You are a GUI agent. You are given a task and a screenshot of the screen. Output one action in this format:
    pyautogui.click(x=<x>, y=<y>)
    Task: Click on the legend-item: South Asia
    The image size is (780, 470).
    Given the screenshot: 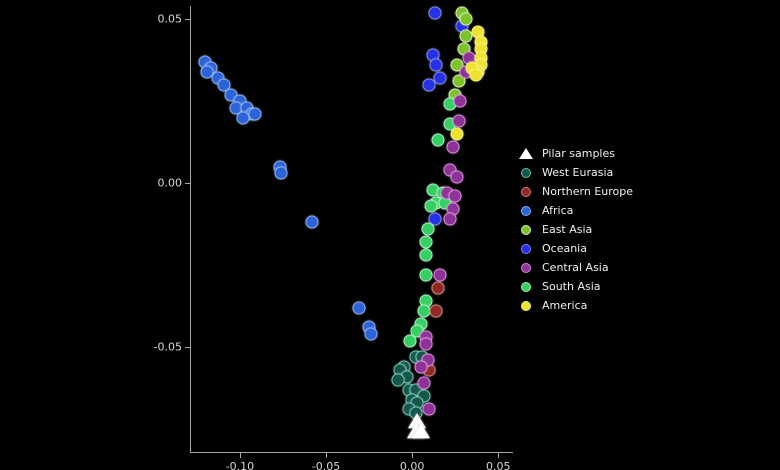 What is the action you would take?
    pyautogui.click(x=575, y=286)
    